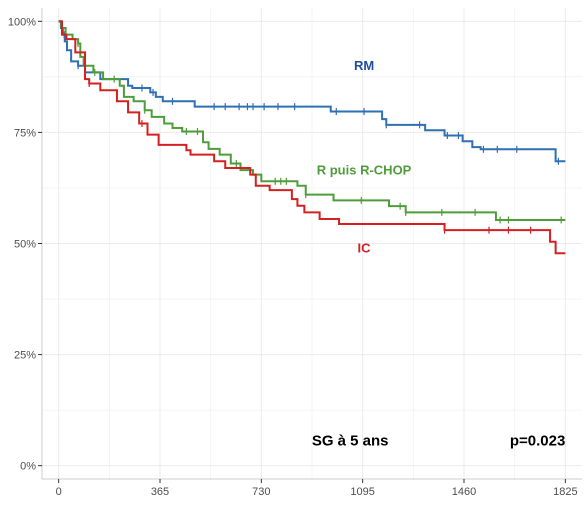 This screenshot has height=505, width=588. What do you see at coordinates (22, 22) in the screenshot?
I see `y-tick-label: 100%` at bounding box center [22, 22].